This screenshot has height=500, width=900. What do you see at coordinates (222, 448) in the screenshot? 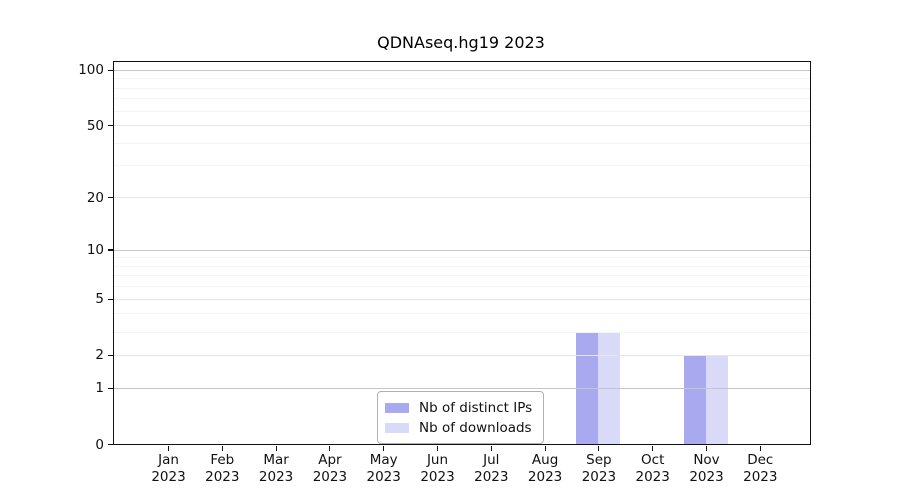
I see `x-tick-feb` at bounding box center [222, 448].